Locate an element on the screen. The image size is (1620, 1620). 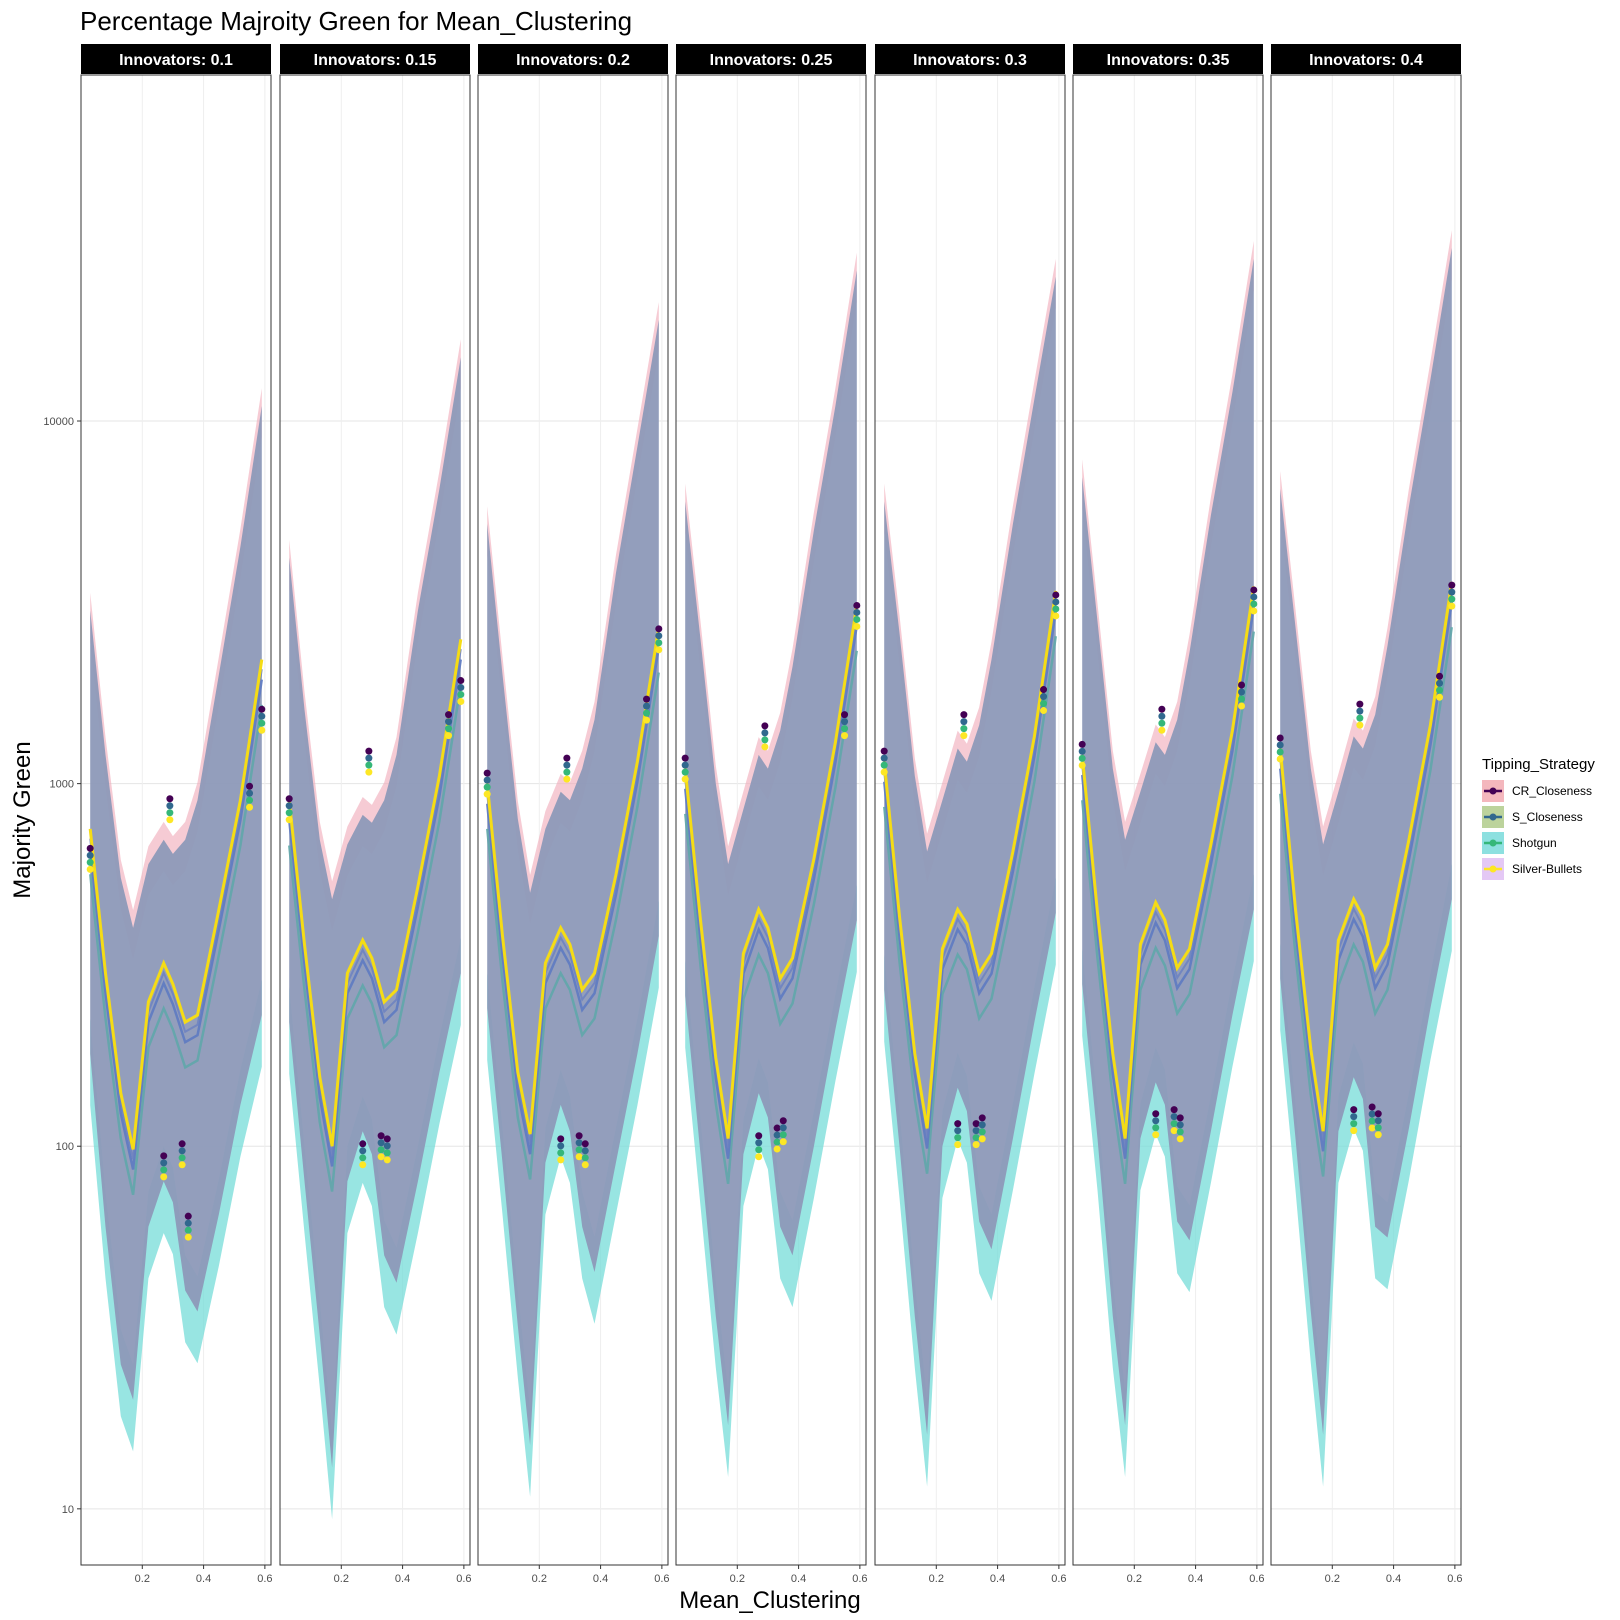
confidence-band is located at coordinates (573, 882).